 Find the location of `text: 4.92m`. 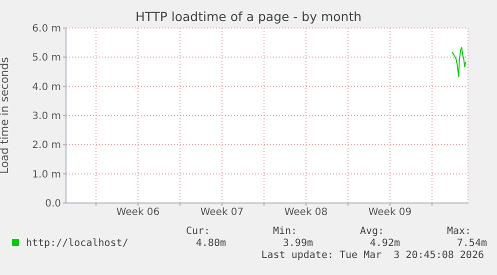

text: 4.92m is located at coordinates (384, 243).